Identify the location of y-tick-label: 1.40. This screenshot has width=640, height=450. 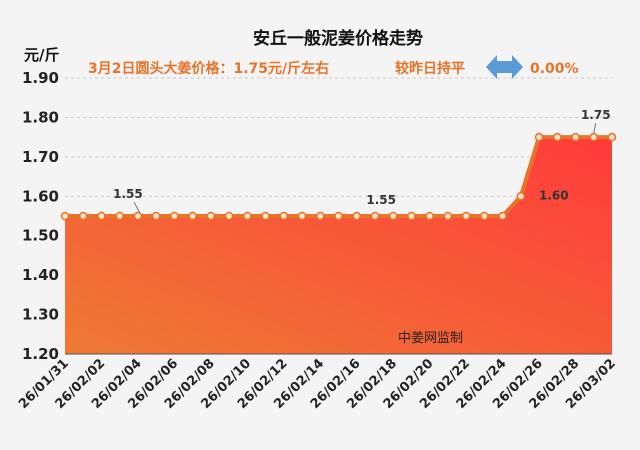
(40, 275).